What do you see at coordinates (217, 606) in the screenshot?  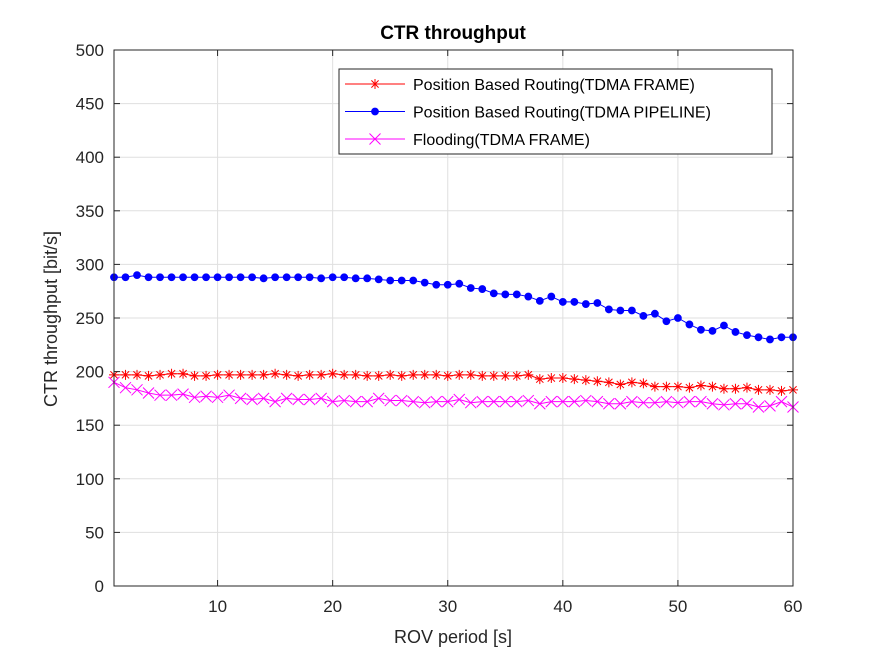 I see `x-tick-label: 10` at bounding box center [217, 606].